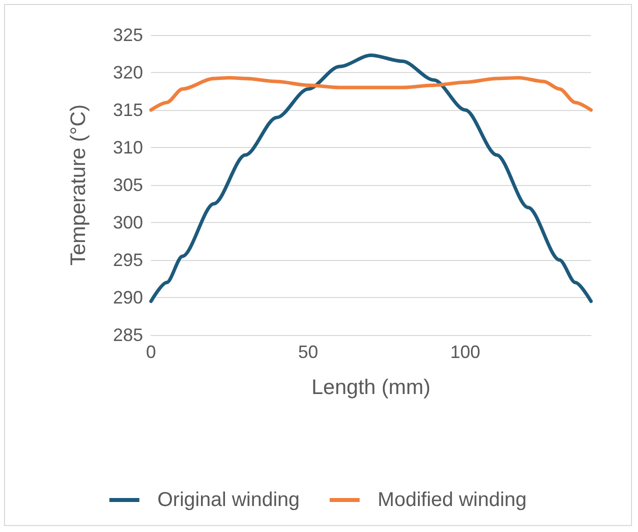  What do you see at coordinates (228, 500) in the screenshot?
I see `legend-label: Original winding` at bounding box center [228, 500].